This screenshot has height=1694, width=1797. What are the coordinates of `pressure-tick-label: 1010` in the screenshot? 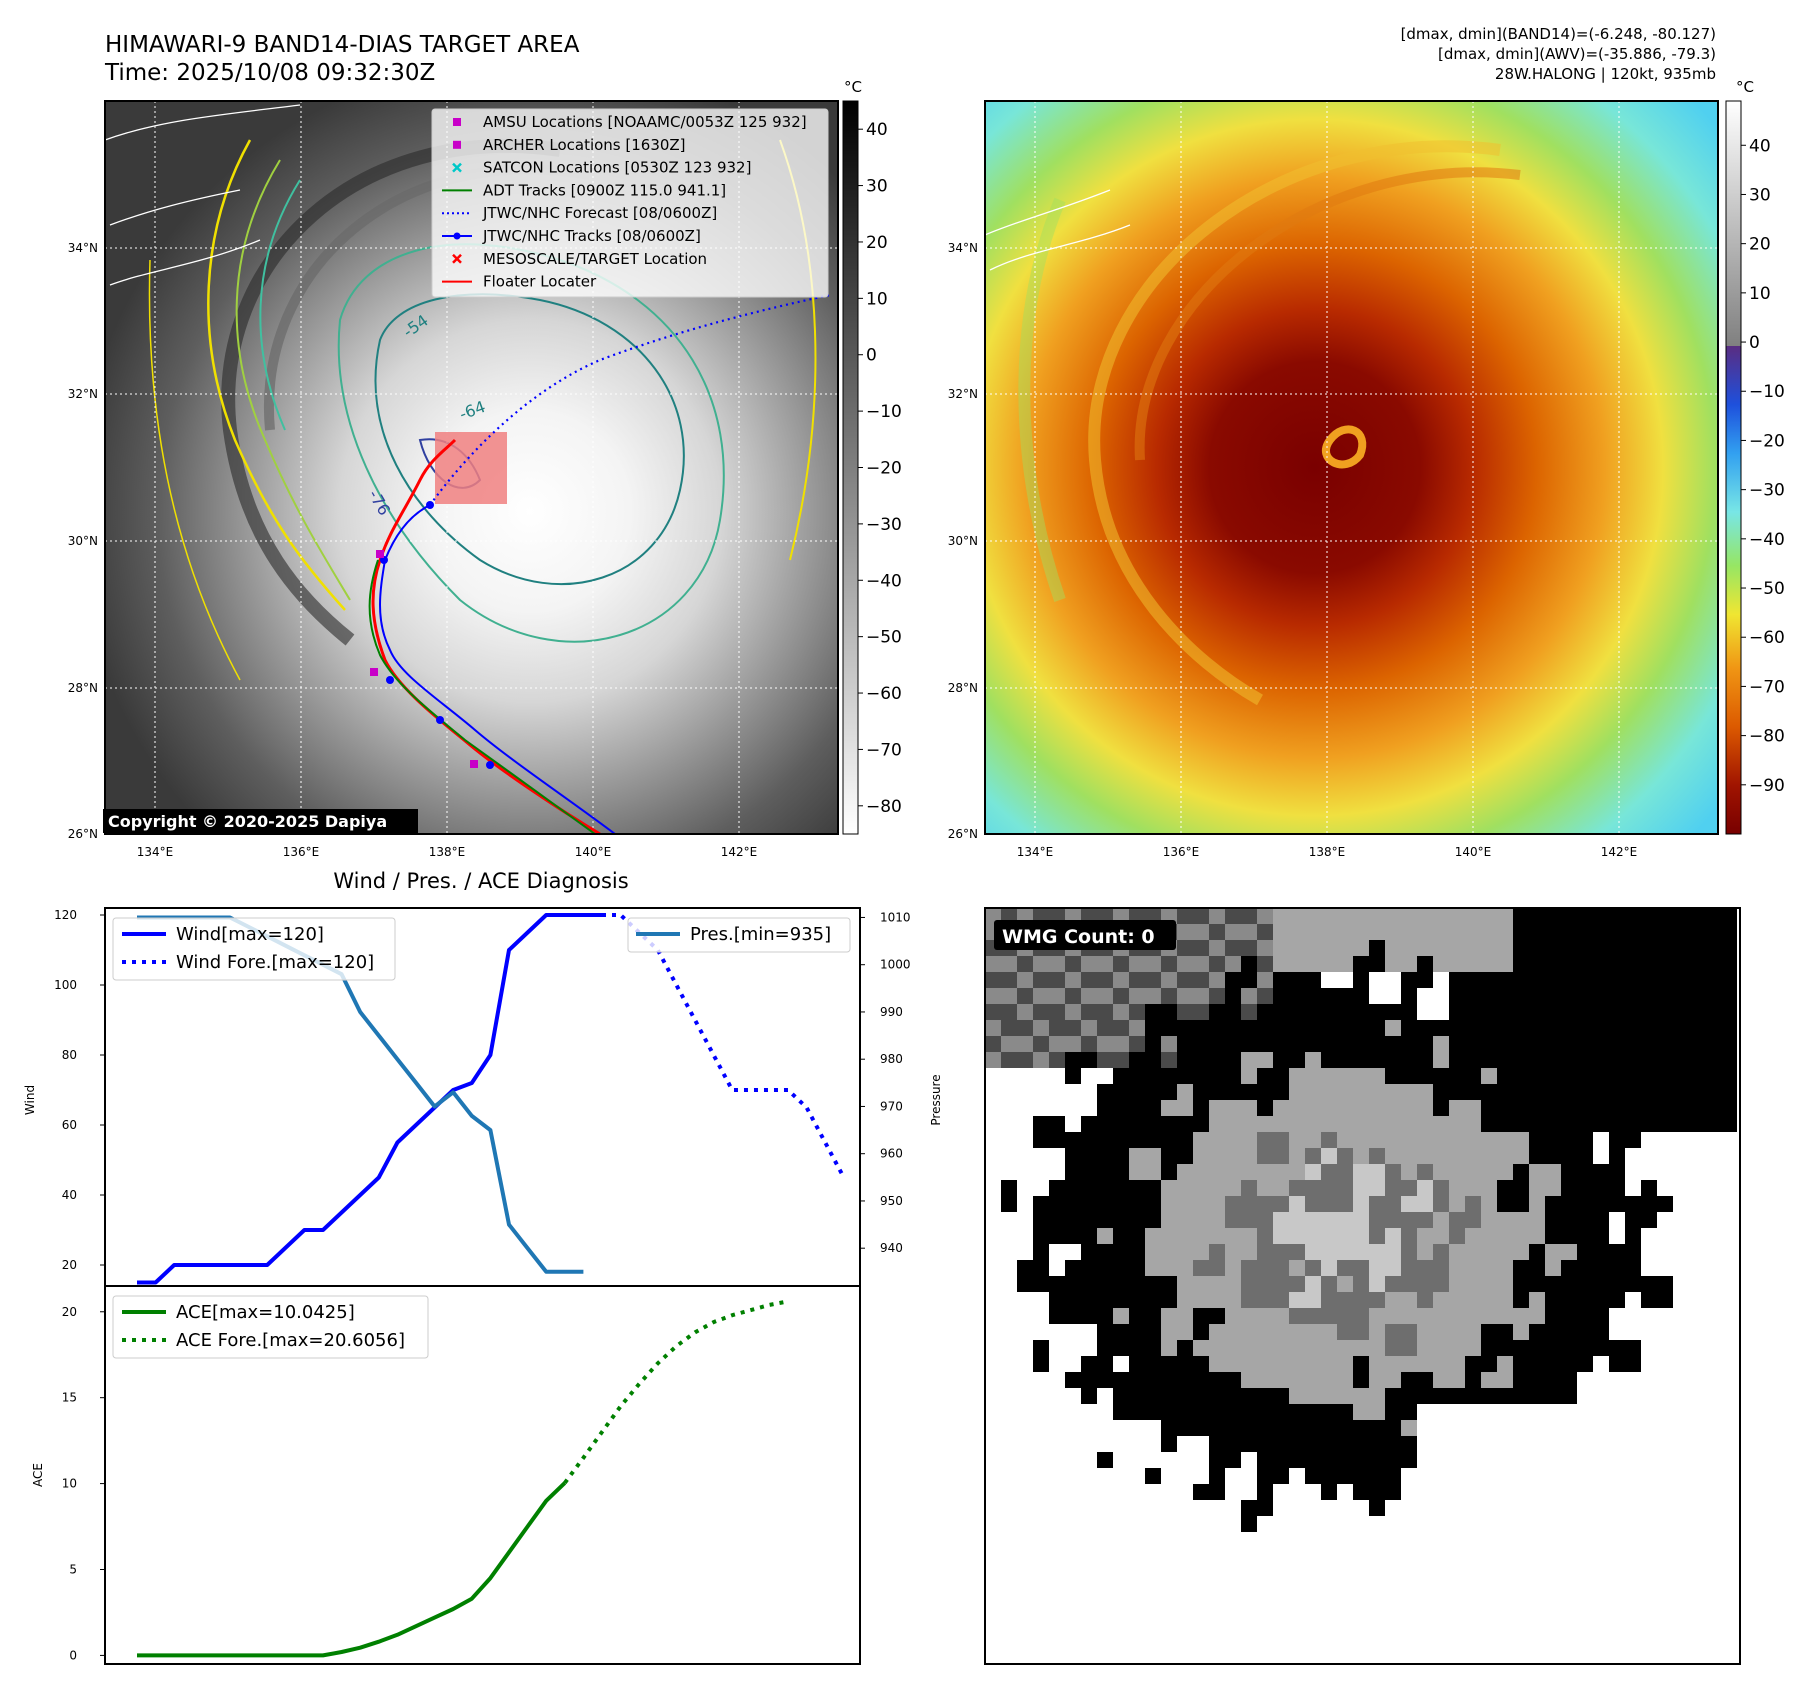 It's located at (895, 917).